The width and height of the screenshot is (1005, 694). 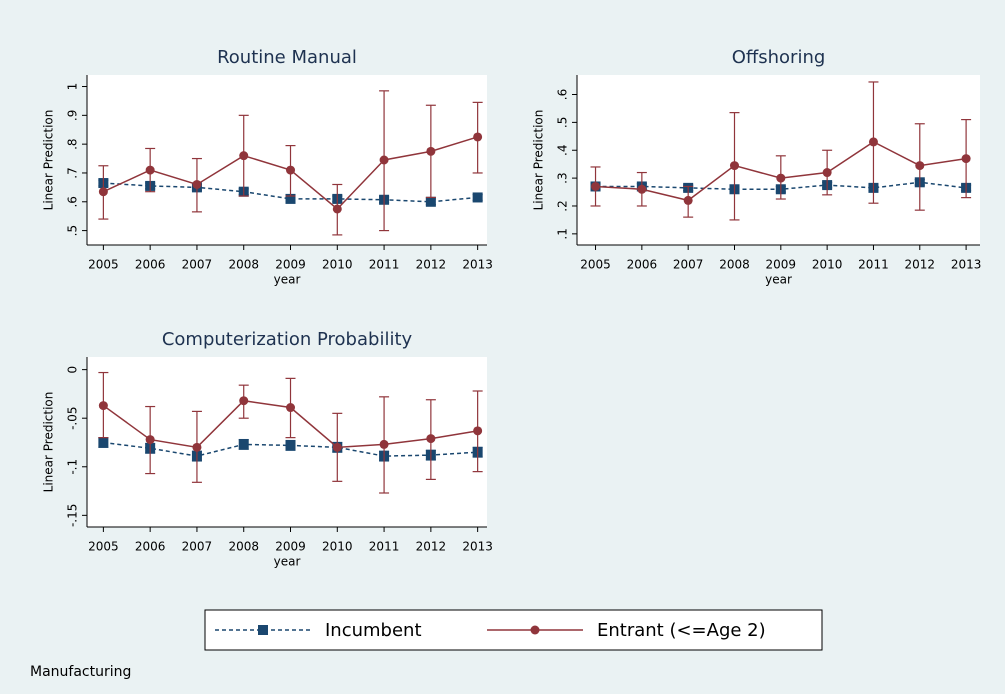 I want to click on panel-title: Computerization Probability, so click(x=287, y=339).